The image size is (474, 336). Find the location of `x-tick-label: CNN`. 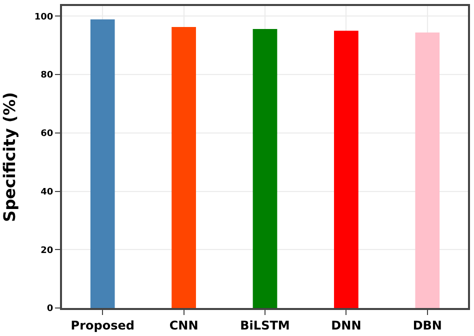

x-tick-label: CNN is located at coordinates (183, 325).